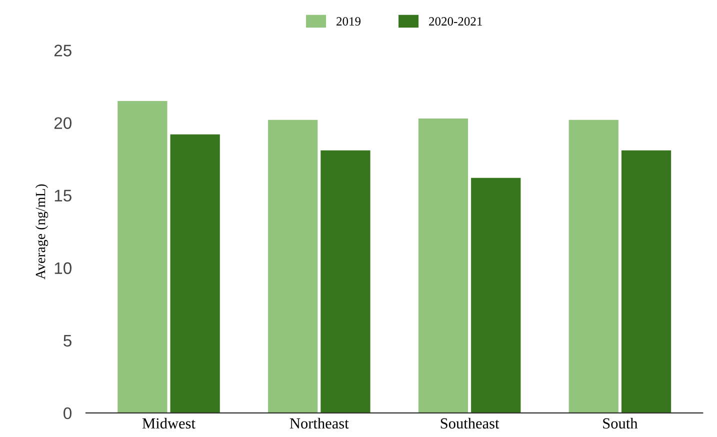  What do you see at coordinates (319, 423) in the screenshot?
I see `x-tick-label: Northeast` at bounding box center [319, 423].